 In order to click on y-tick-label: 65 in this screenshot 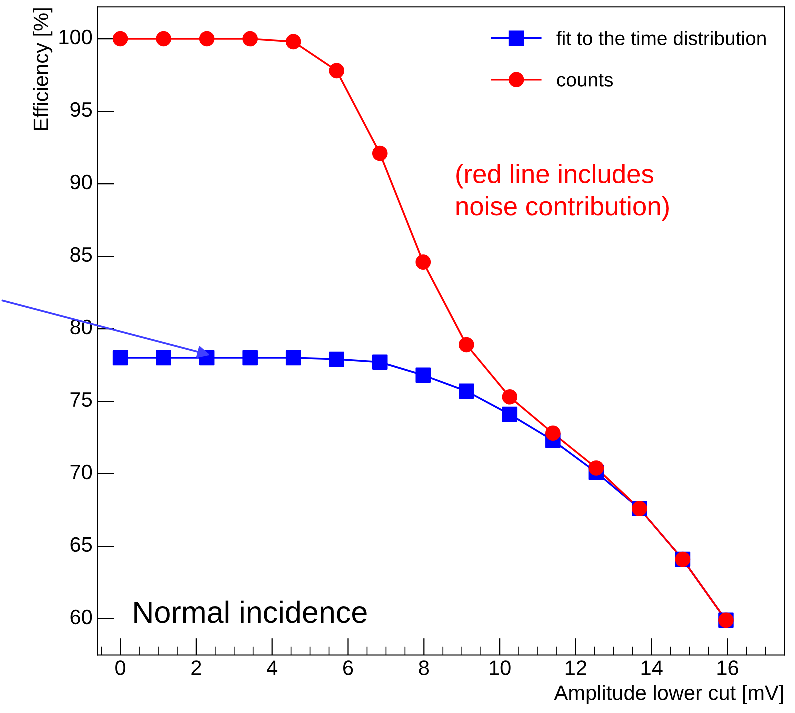, I will do `click(81, 544)`.